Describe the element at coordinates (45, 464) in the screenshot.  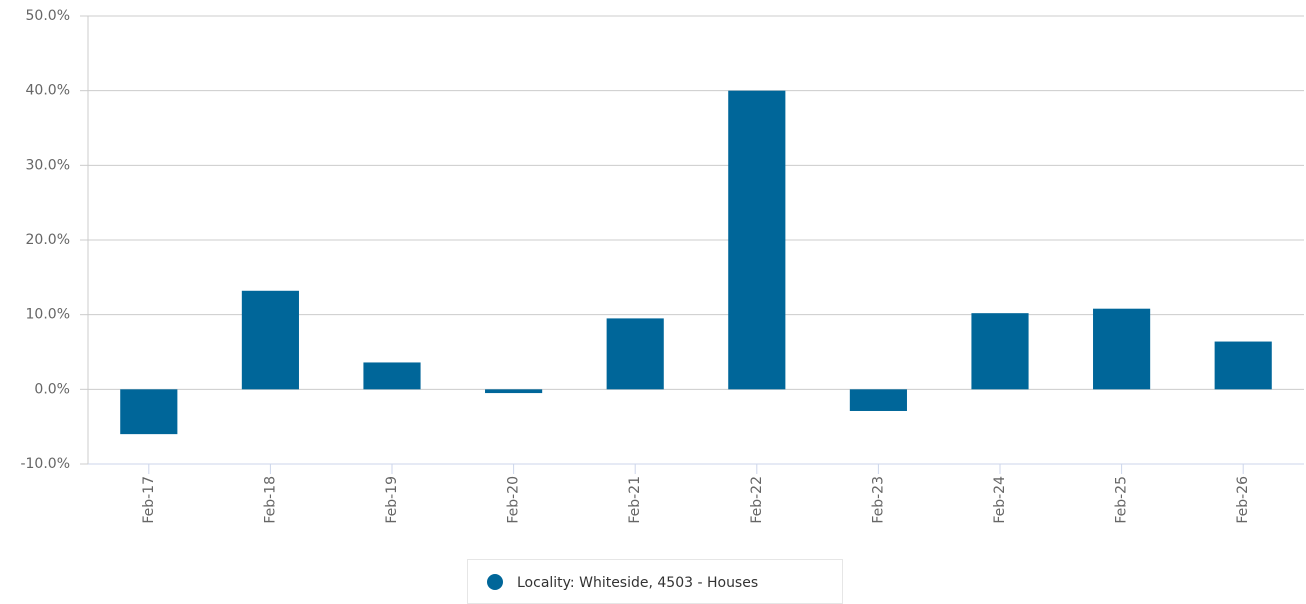
I see `y-tick-label: -10.0%` at that location.